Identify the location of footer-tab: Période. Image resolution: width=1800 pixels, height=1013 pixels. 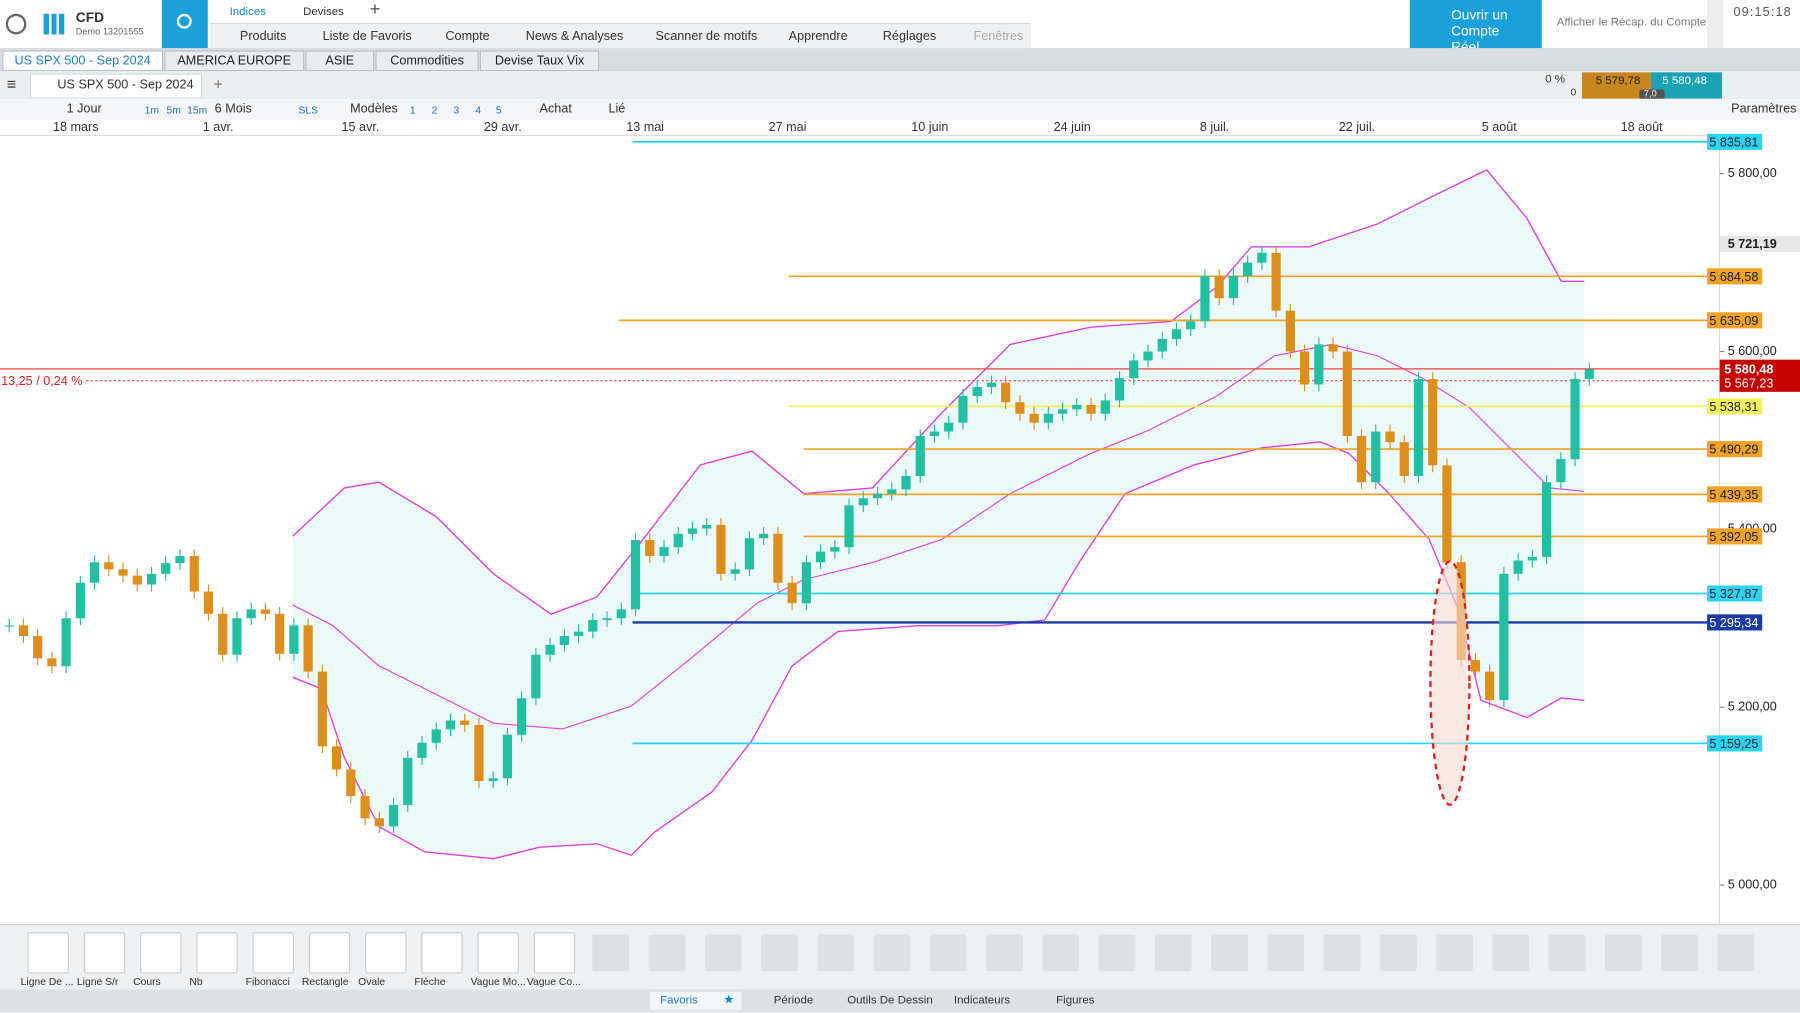
(793, 1000).